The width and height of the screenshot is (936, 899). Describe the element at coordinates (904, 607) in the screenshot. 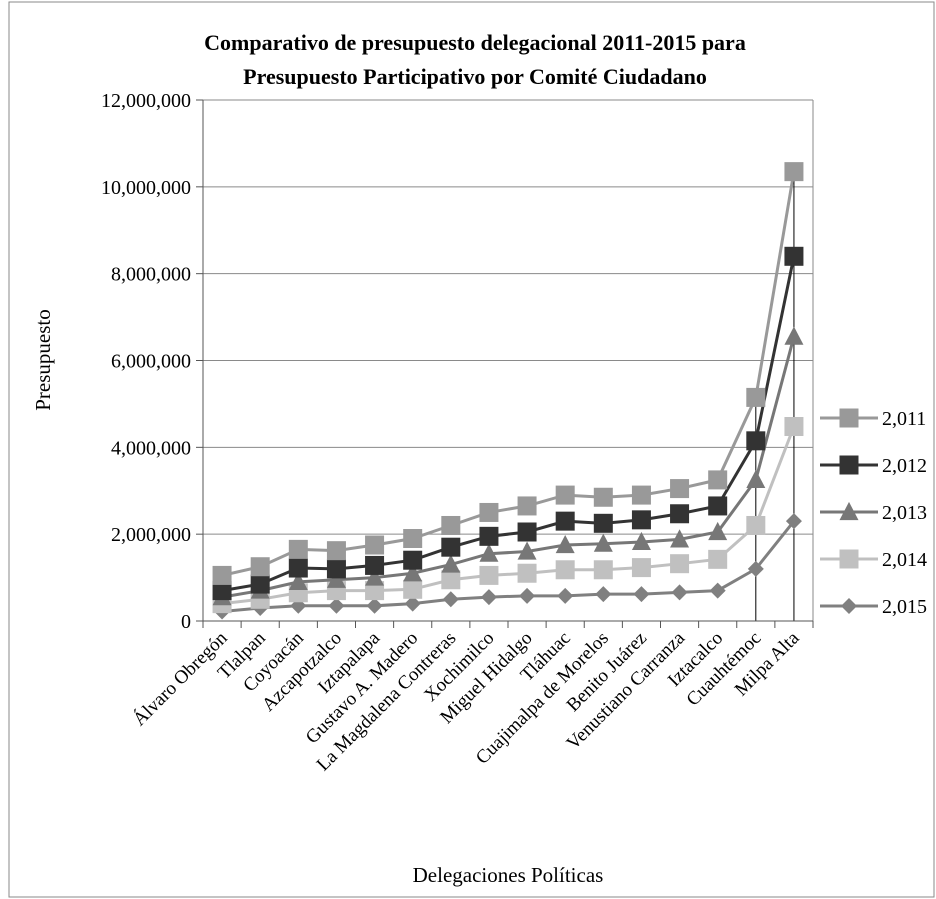

I see `legend-label: 2,015` at that location.